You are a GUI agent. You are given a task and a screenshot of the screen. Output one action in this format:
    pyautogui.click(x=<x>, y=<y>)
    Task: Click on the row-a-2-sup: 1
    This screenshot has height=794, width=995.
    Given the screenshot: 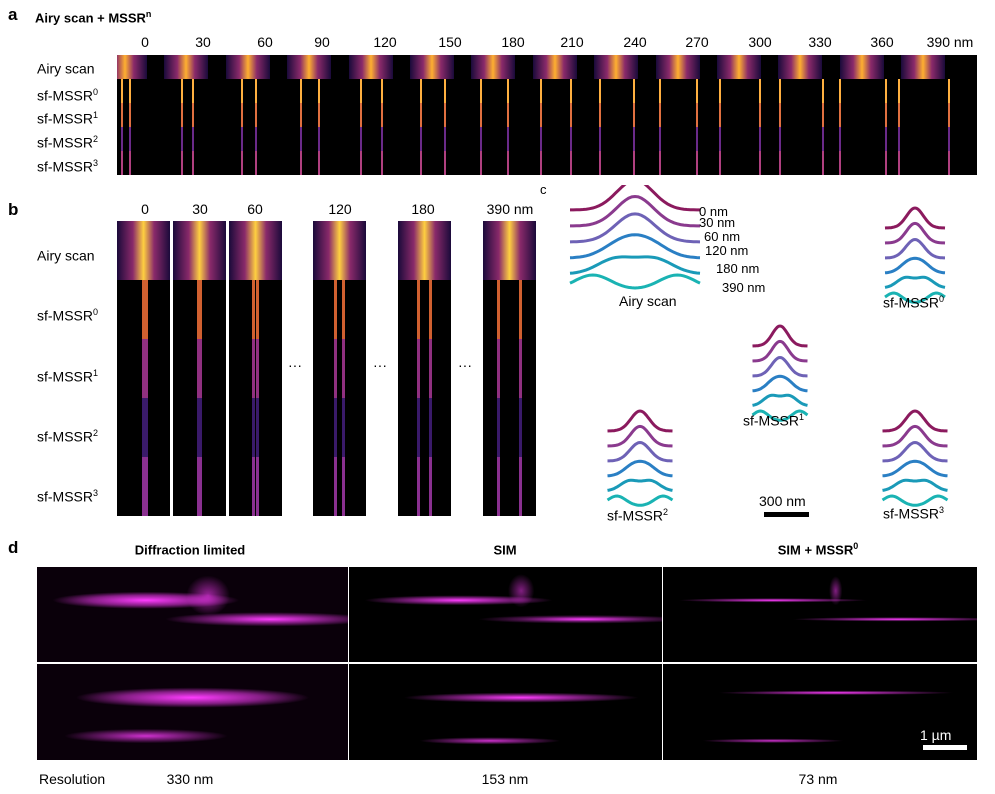 What is the action you would take?
    pyautogui.click(x=96, y=115)
    